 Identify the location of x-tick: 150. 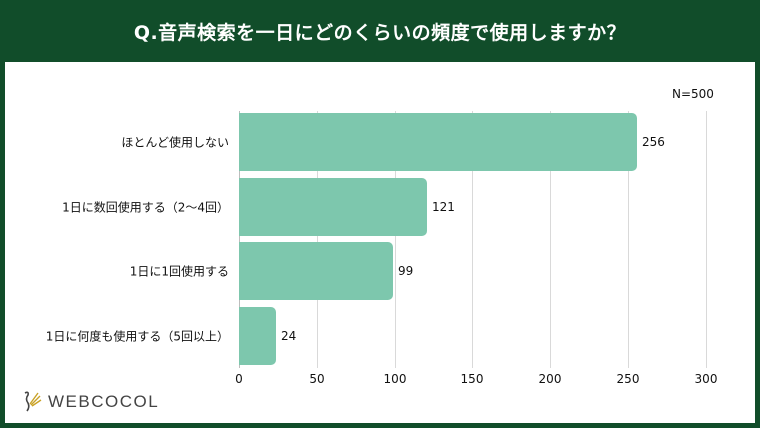
(472, 379).